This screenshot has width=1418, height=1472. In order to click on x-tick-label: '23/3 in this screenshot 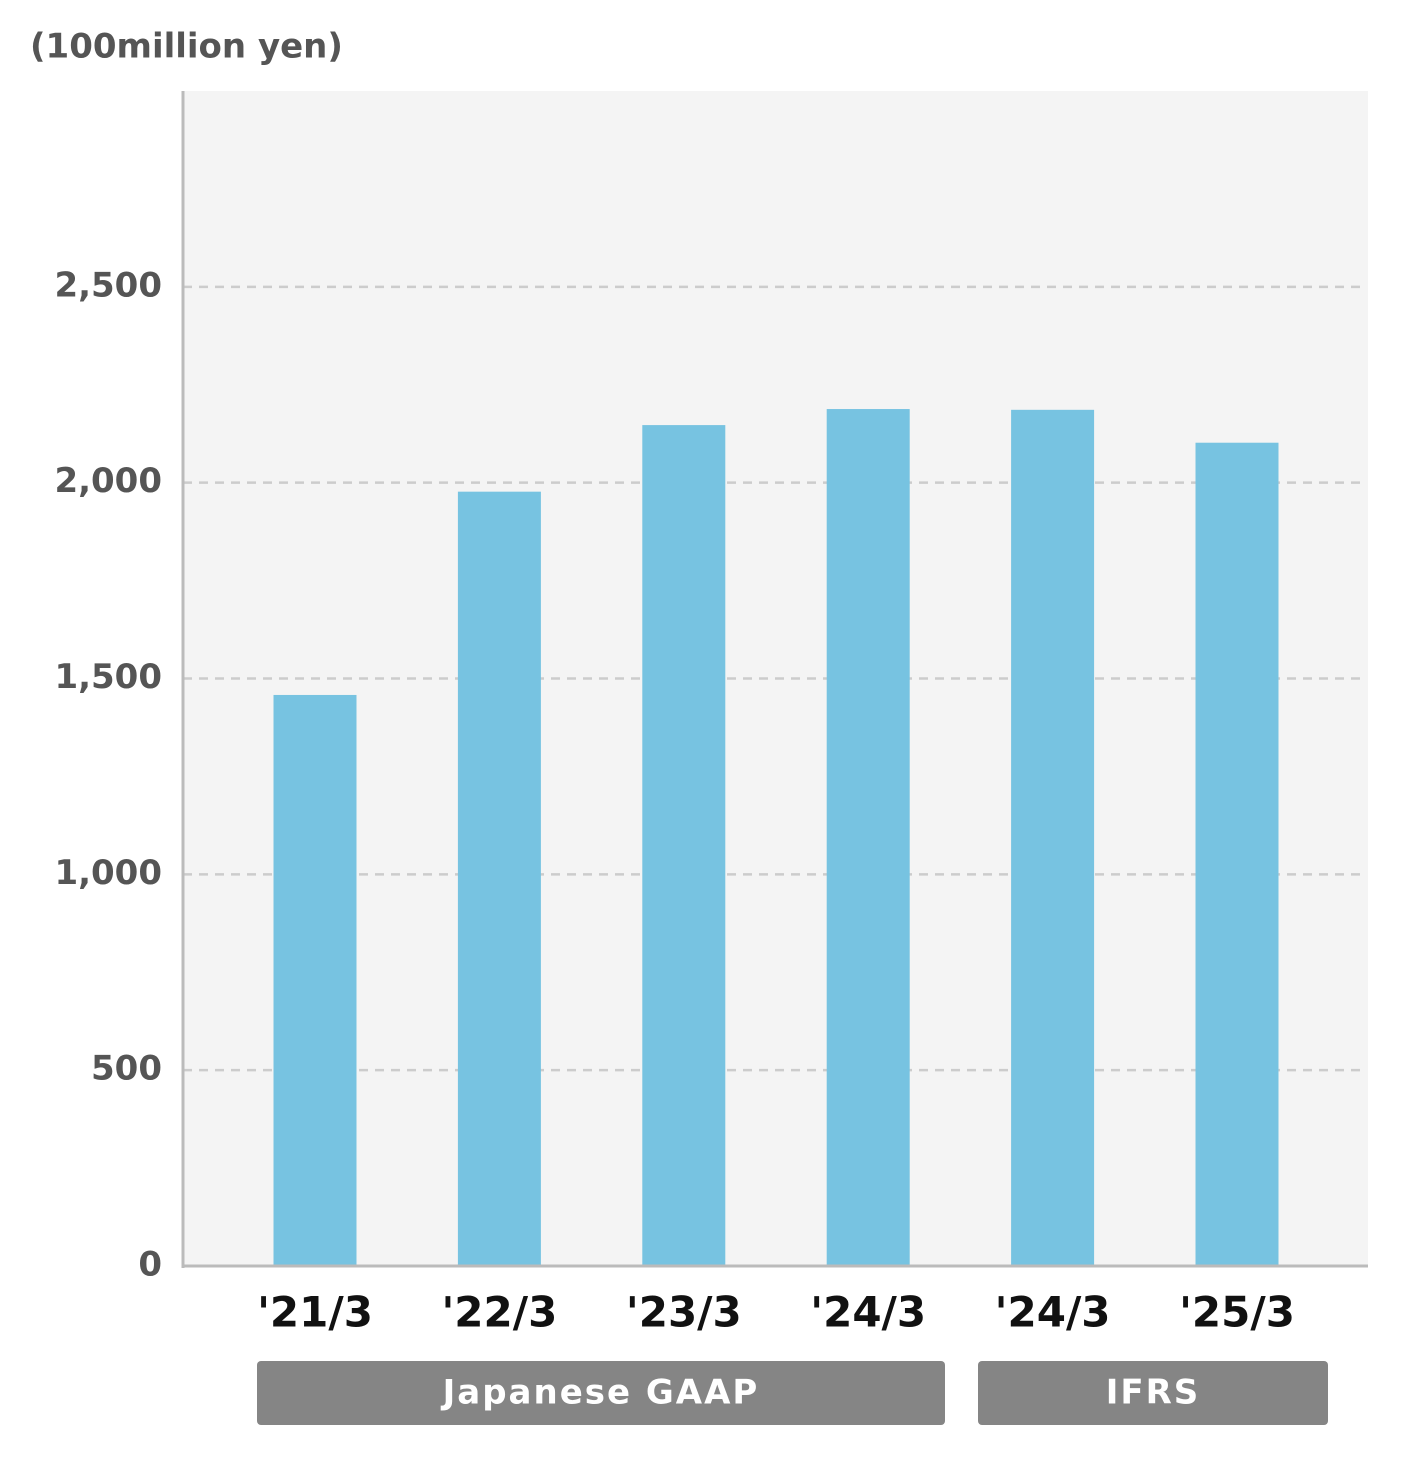, I will do `click(684, 1312)`.